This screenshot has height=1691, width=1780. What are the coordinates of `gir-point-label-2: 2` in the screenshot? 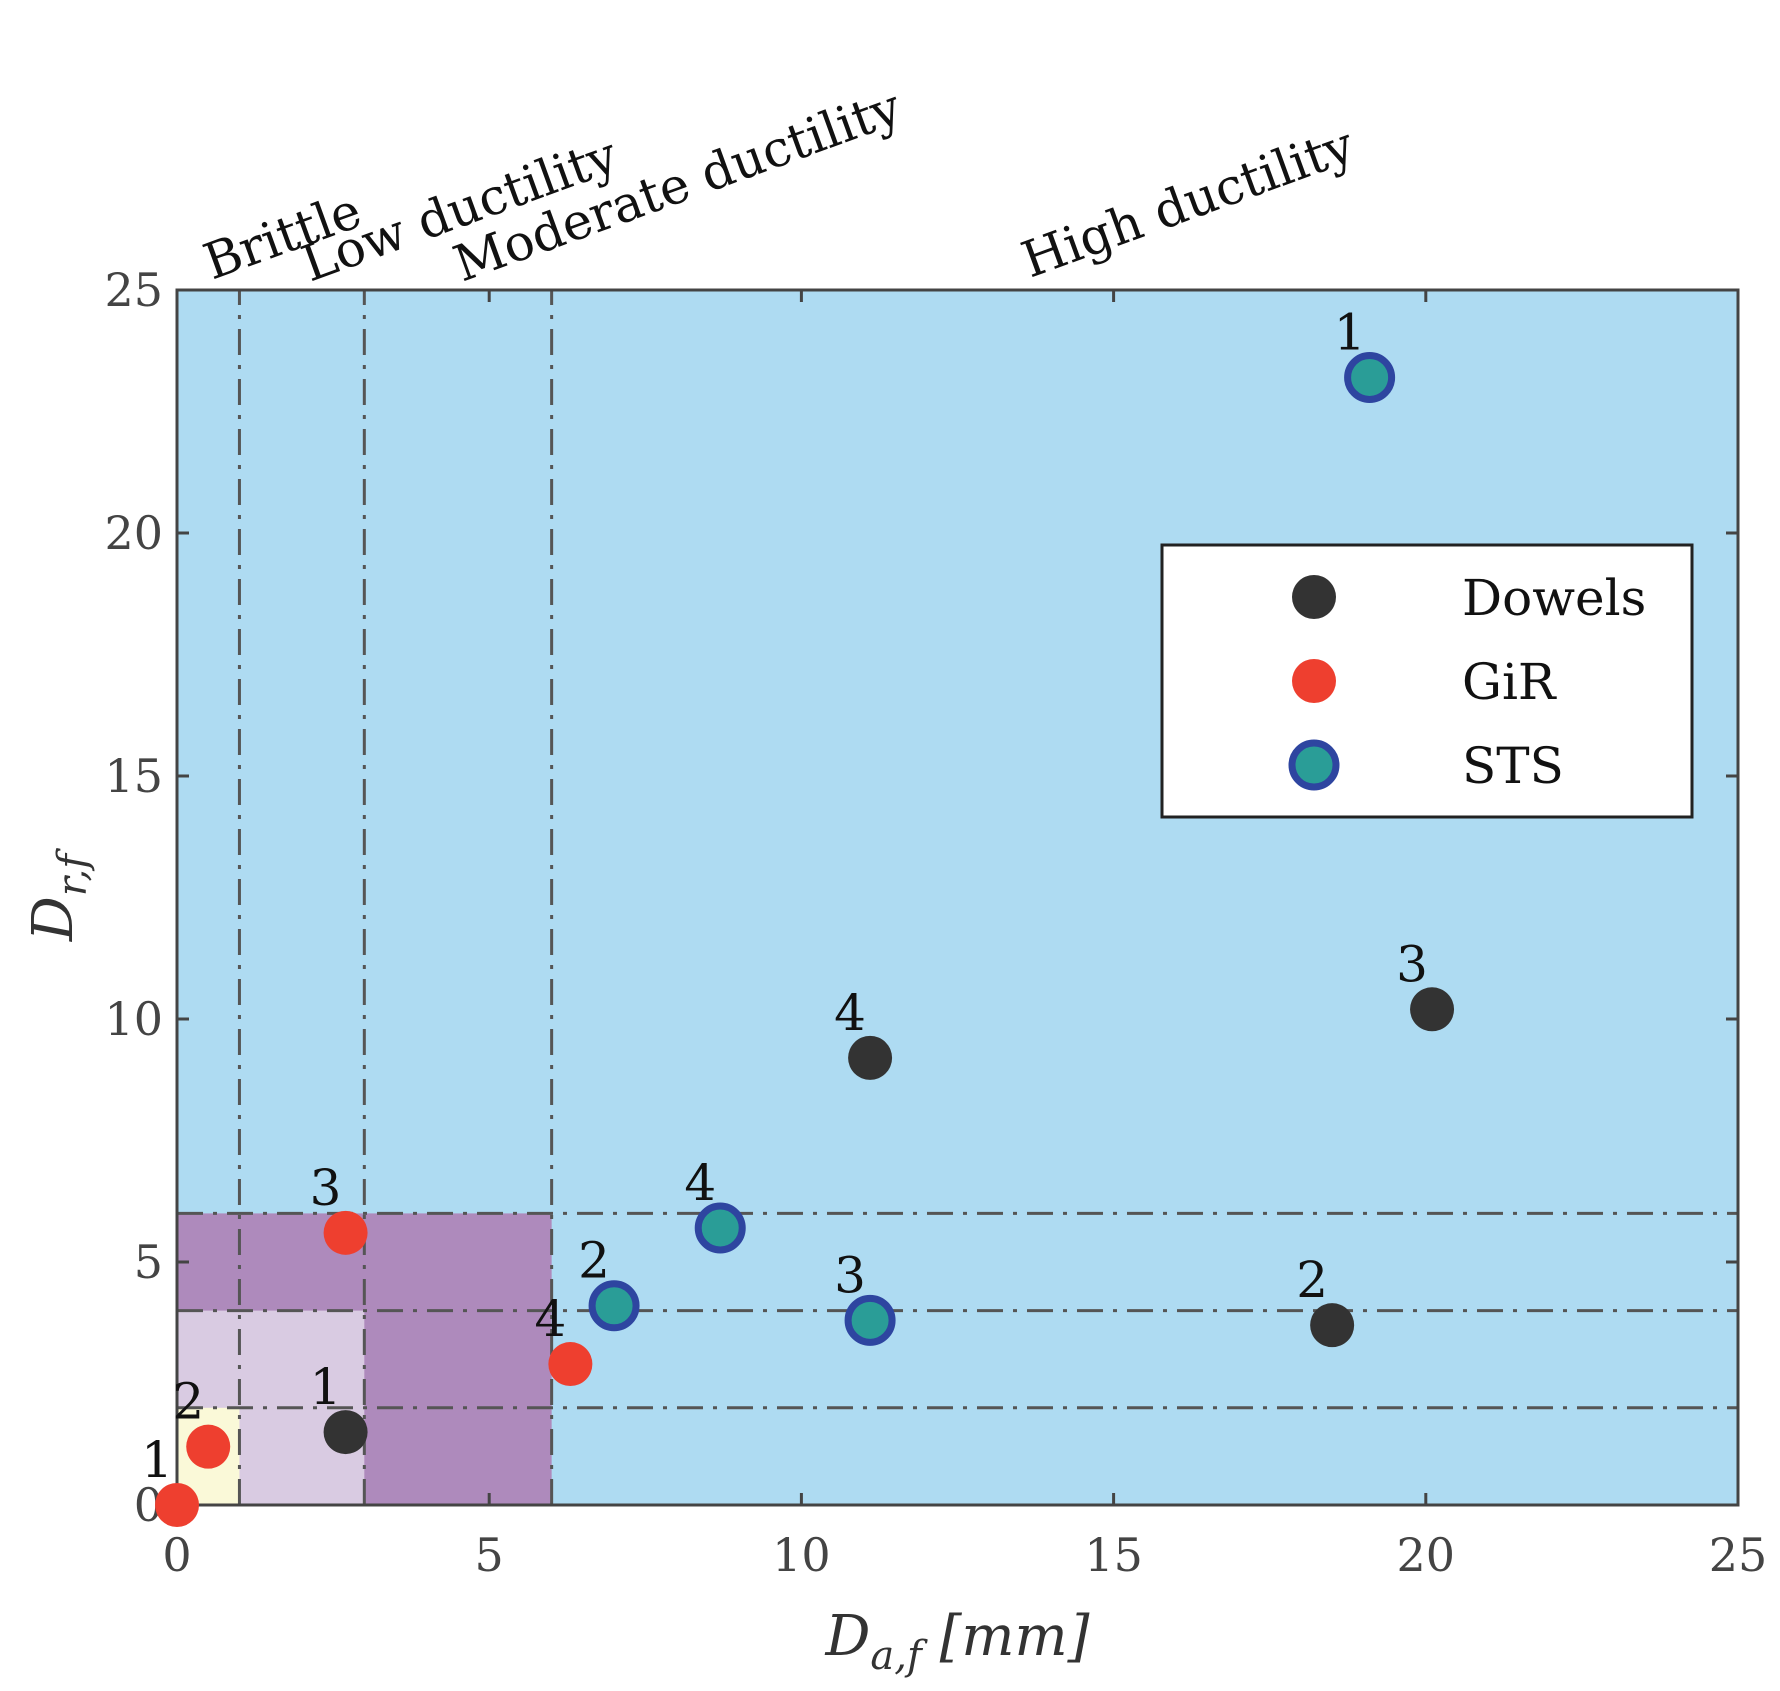 It's located at (188, 1402).